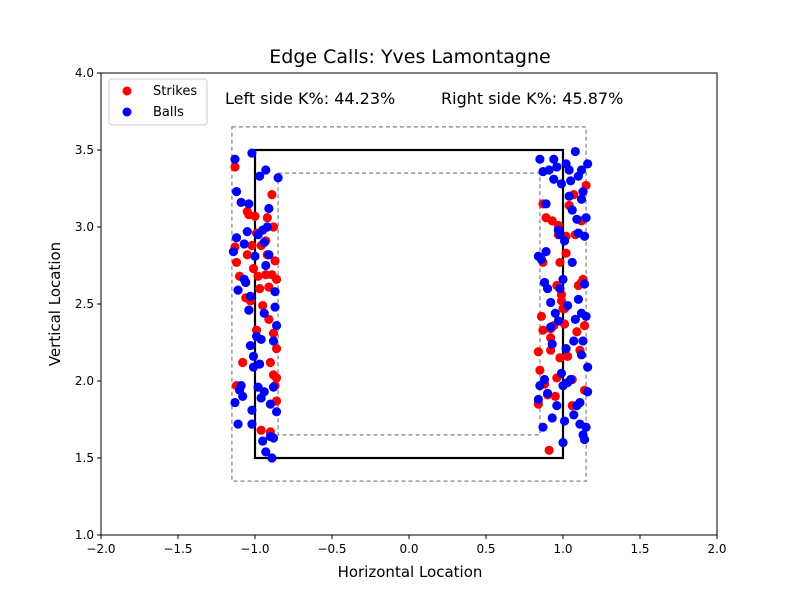 This screenshot has width=800, height=600. I want to click on y-tick-label: 2.0, so click(84, 381).